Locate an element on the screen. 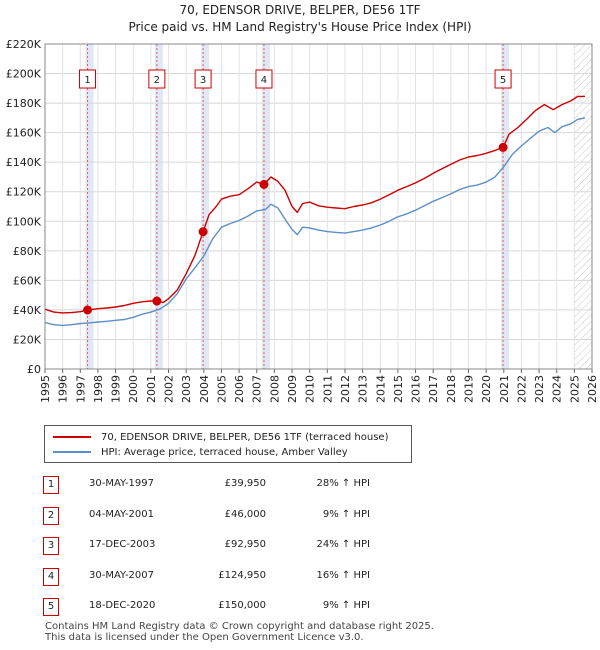  x-tick-label: 2011 is located at coordinates (327, 389).